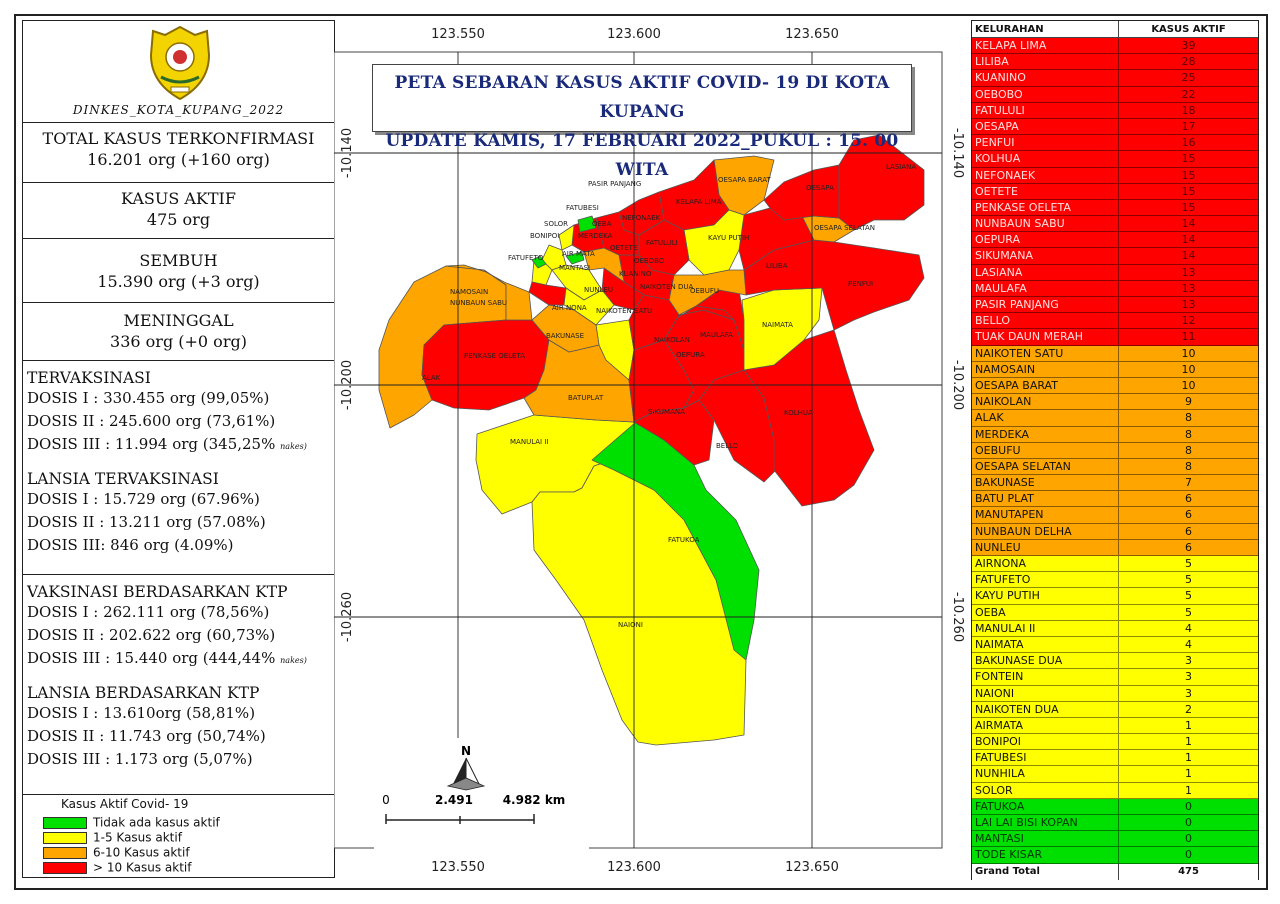 Image resolution: width=1280 pixels, height=904 pixels. I want to click on row-kasus-aktif: 3, so click(1188, 677).